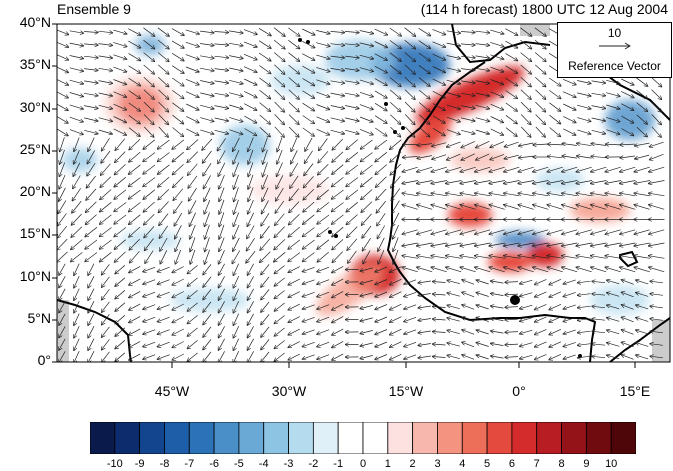 The image size is (673, 471). Describe the element at coordinates (661, 341) in the screenshot. I see `missing-data-east` at that location.